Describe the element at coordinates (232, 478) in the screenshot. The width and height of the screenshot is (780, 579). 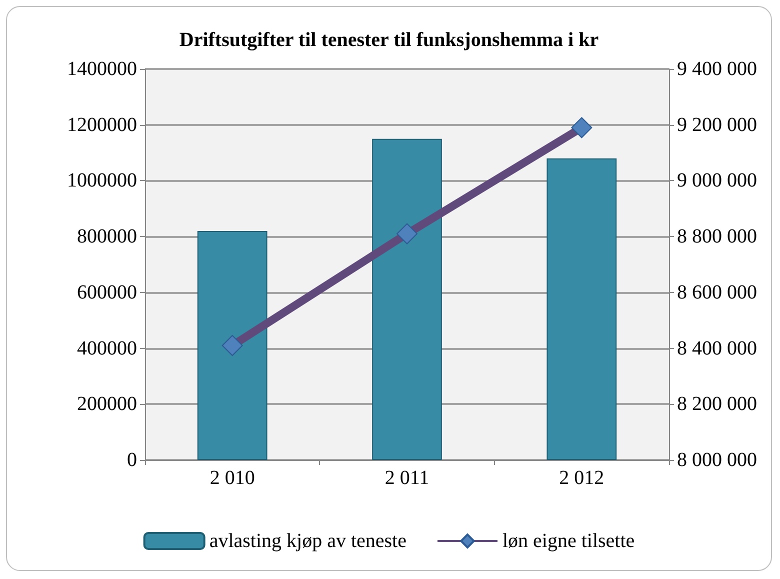
I see `x-tick-label: 2 010` at that location.